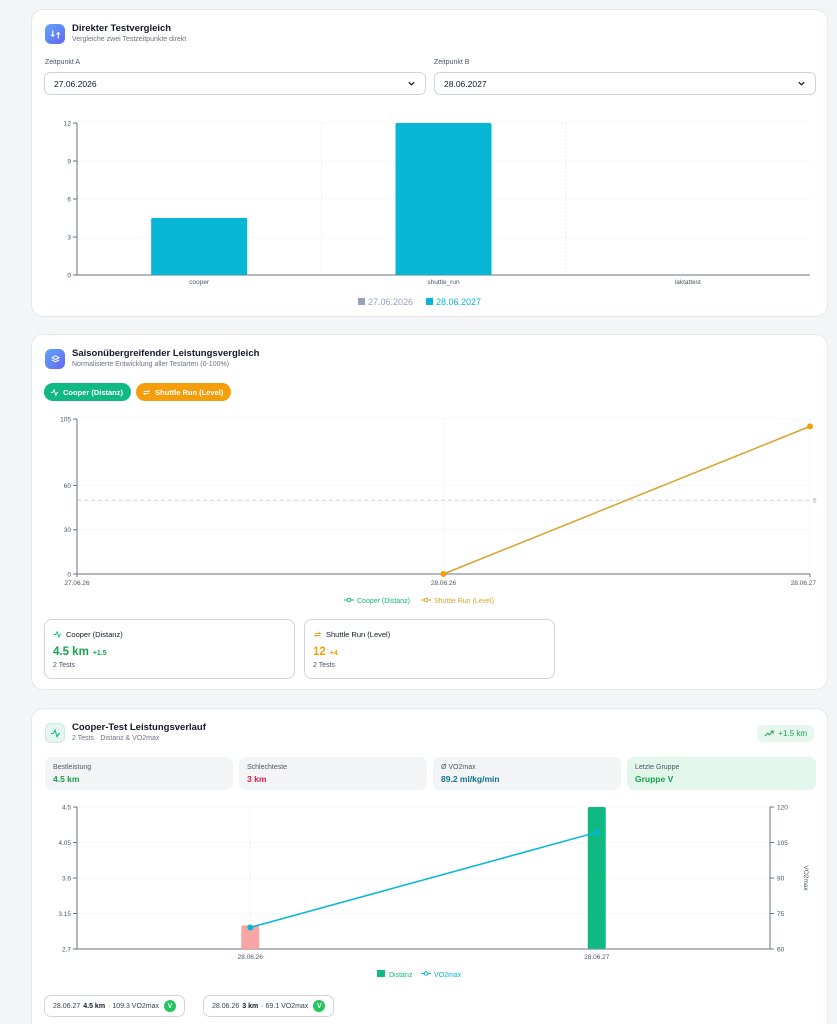  What do you see at coordinates (69, 238) in the screenshot?
I see `y-tick-label: 3` at bounding box center [69, 238].